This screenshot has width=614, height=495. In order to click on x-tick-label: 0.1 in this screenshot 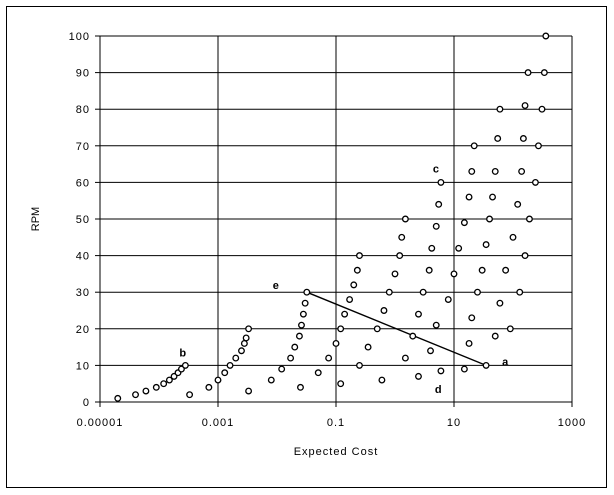, I will do `click(336, 423)`.